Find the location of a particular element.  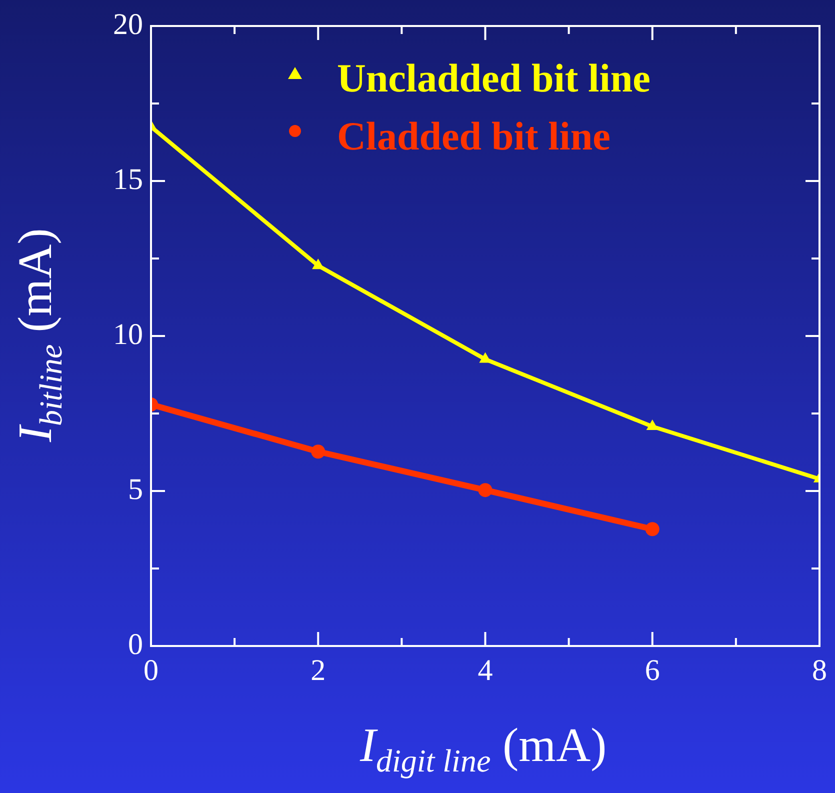

x-tick-label: 8 is located at coordinates (819, 670).